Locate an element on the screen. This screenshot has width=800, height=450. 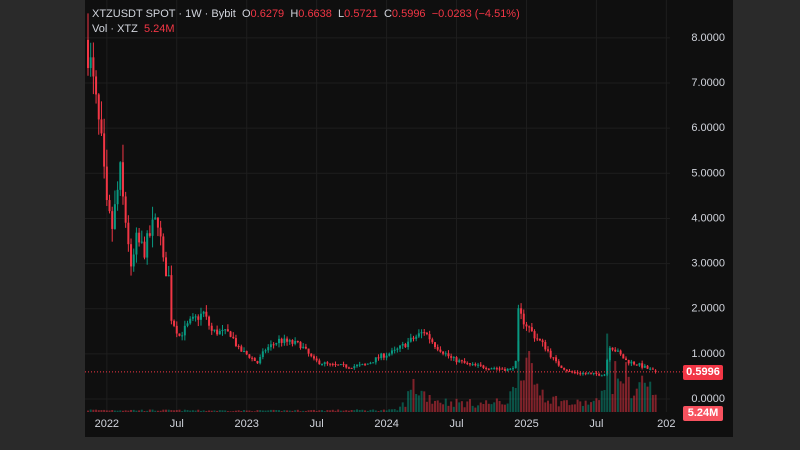
y-tick-label: 3.0000 is located at coordinates (708, 264).